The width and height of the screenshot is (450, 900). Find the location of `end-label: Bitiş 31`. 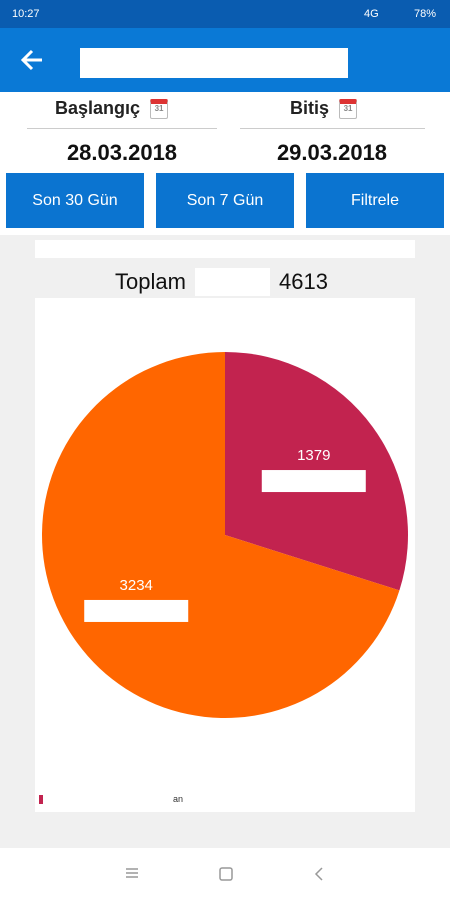

end-label: Bitiş 31 is located at coordinates (324, 108).